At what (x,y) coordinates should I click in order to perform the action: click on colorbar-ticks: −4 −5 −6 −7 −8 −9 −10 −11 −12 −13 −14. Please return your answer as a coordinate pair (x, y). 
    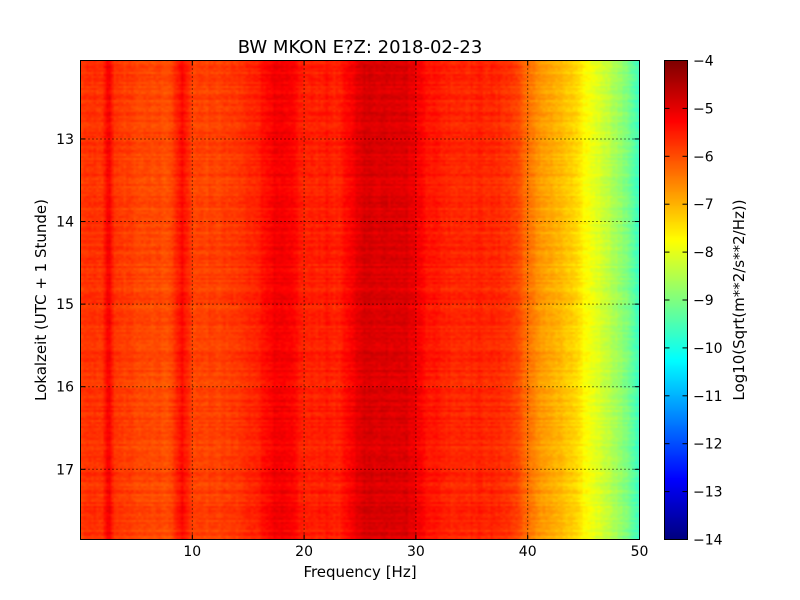
    Looking at the image, I should click on (693, 301).